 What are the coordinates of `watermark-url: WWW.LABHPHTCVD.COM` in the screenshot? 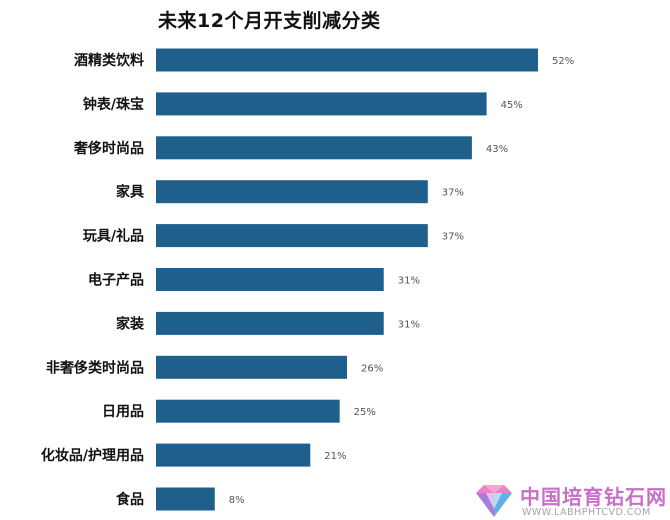 It's located at (586, 512).